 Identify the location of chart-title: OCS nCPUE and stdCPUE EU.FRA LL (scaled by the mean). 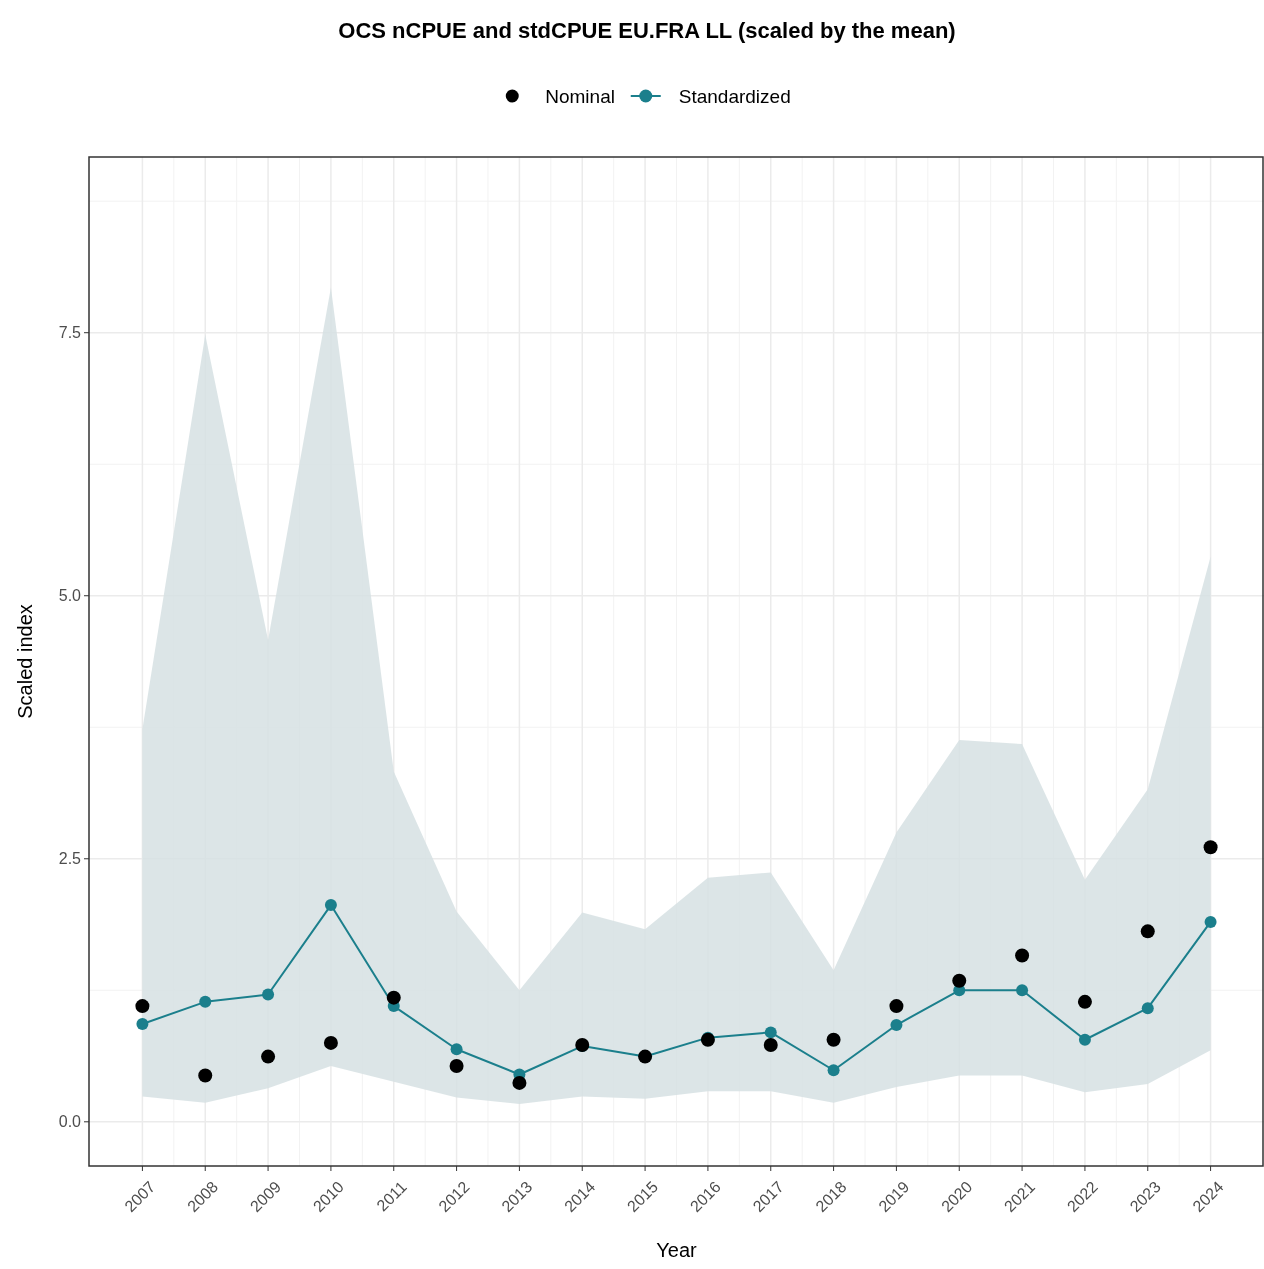
(647, 30).